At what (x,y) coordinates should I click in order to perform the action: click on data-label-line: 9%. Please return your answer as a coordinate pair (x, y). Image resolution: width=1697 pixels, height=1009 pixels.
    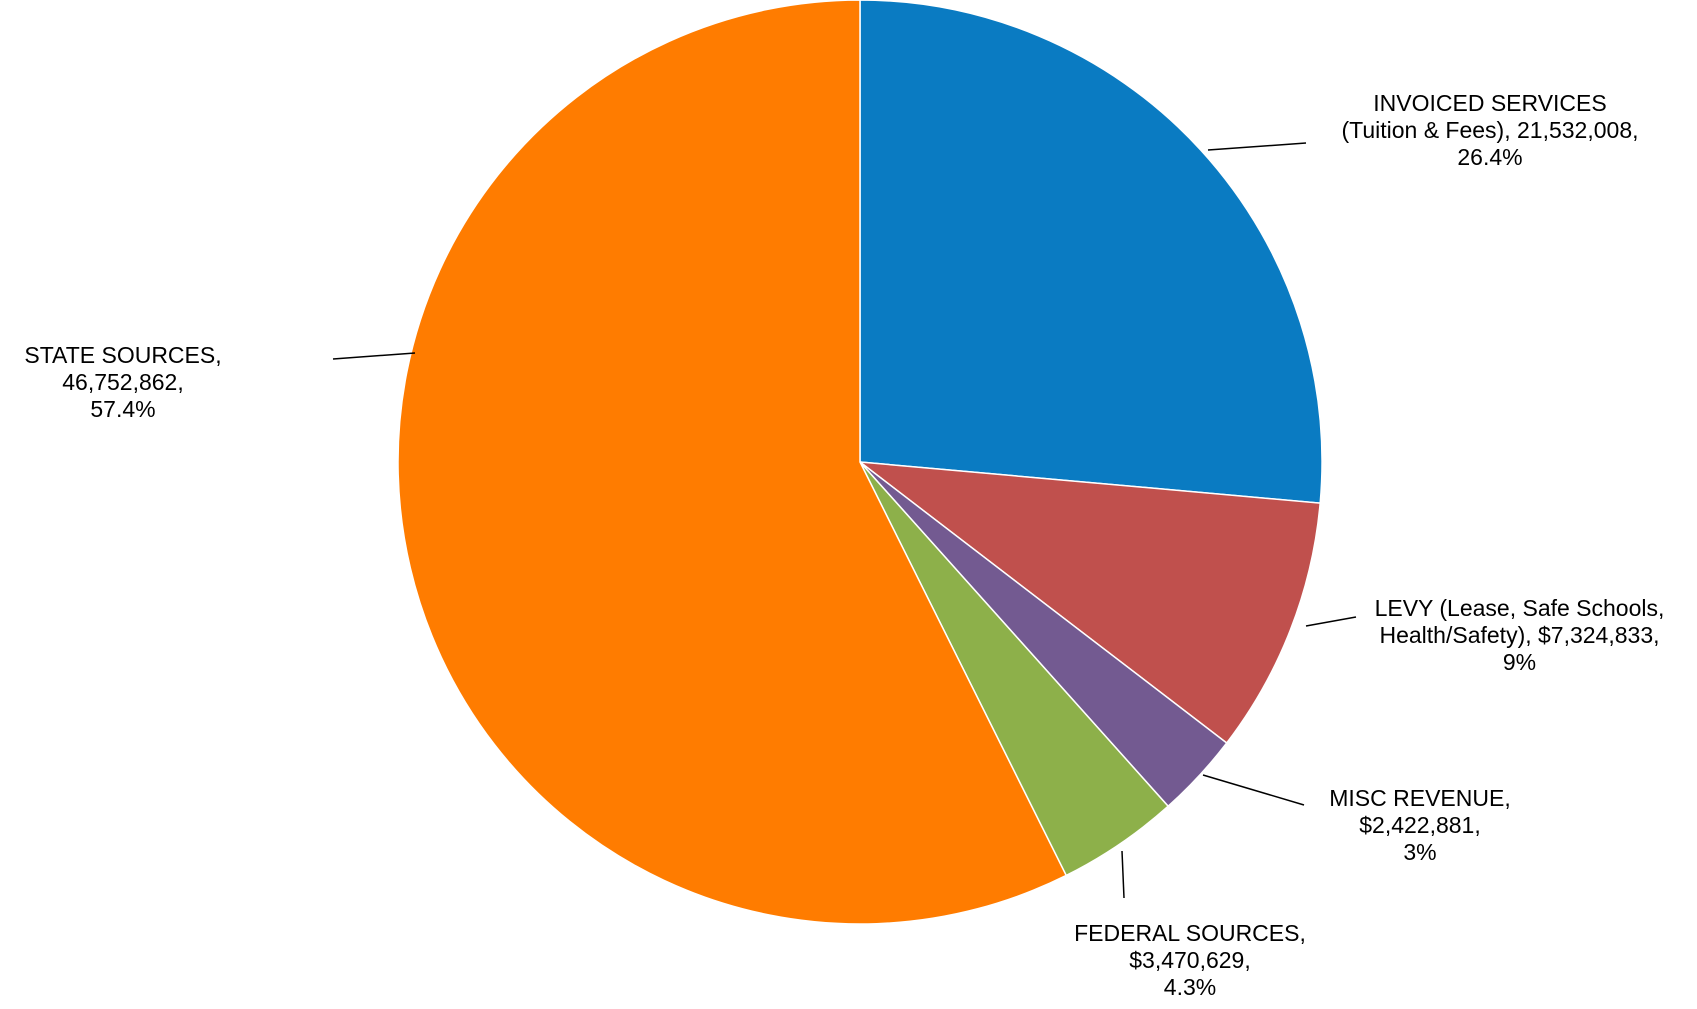
    Looking at the image, I should click on (1519, 662).